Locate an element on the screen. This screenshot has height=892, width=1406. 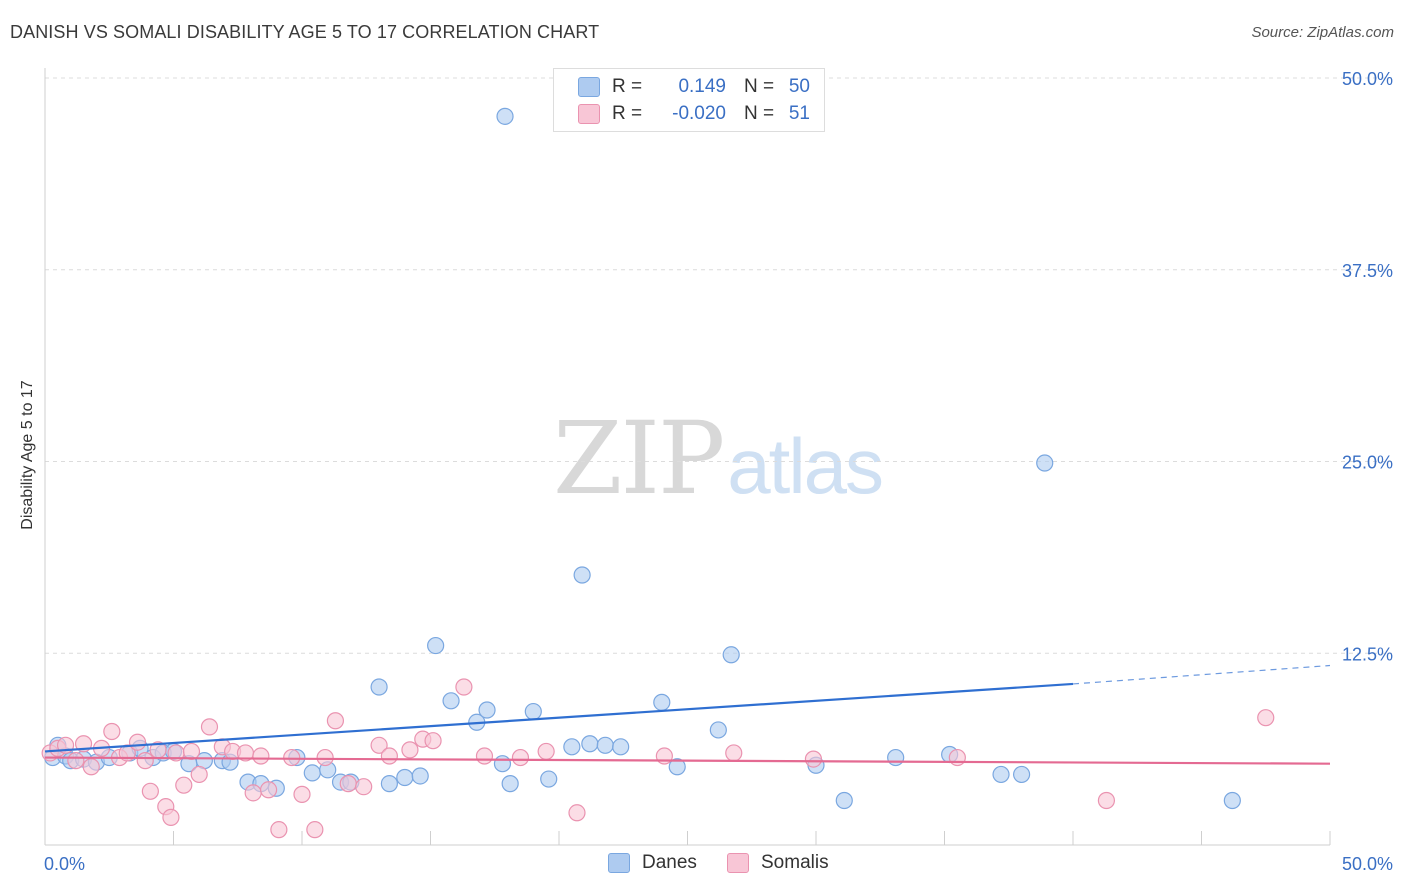
legend-n-value: 51 is located at coordinates (799, 113).